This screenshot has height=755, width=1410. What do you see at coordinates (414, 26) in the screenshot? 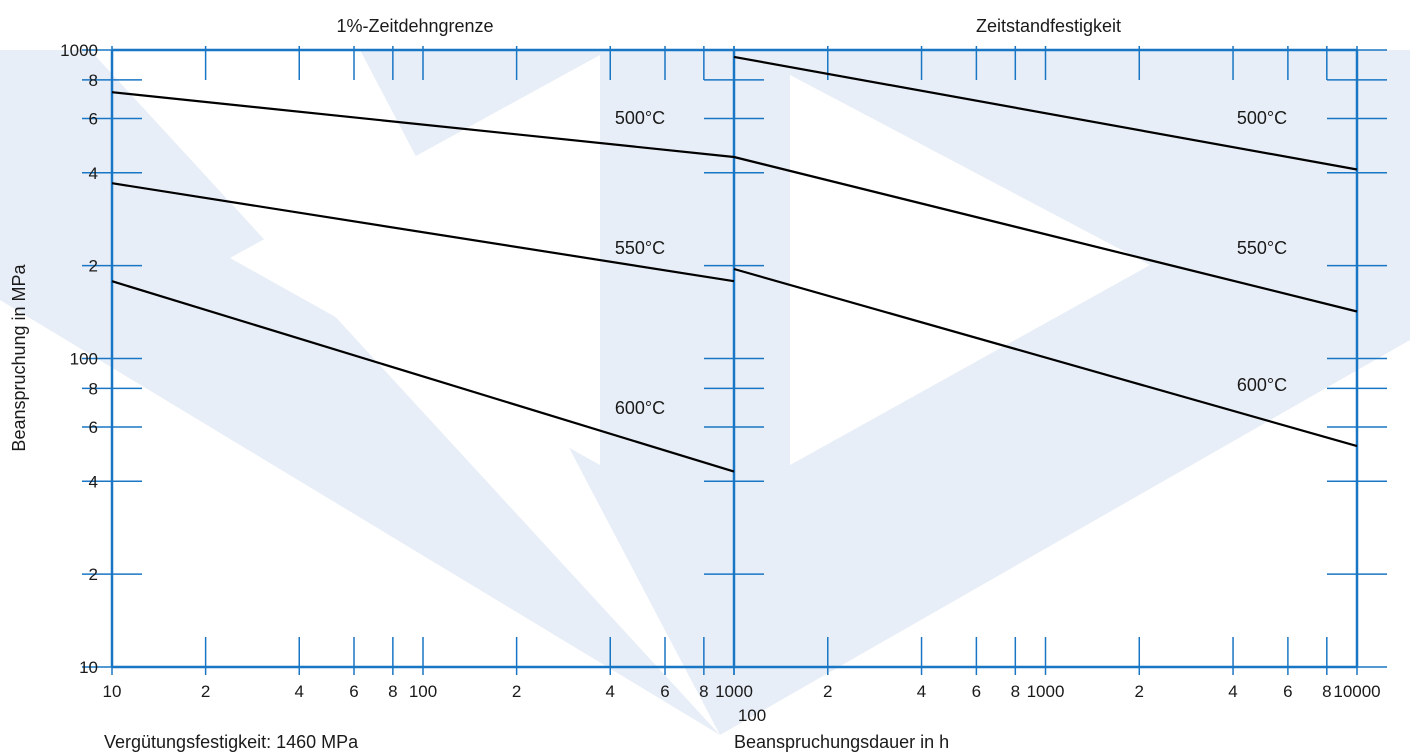
I see `panel-title-left: 1%-Zeitdehngrenze` at bounding box center [414, 26].